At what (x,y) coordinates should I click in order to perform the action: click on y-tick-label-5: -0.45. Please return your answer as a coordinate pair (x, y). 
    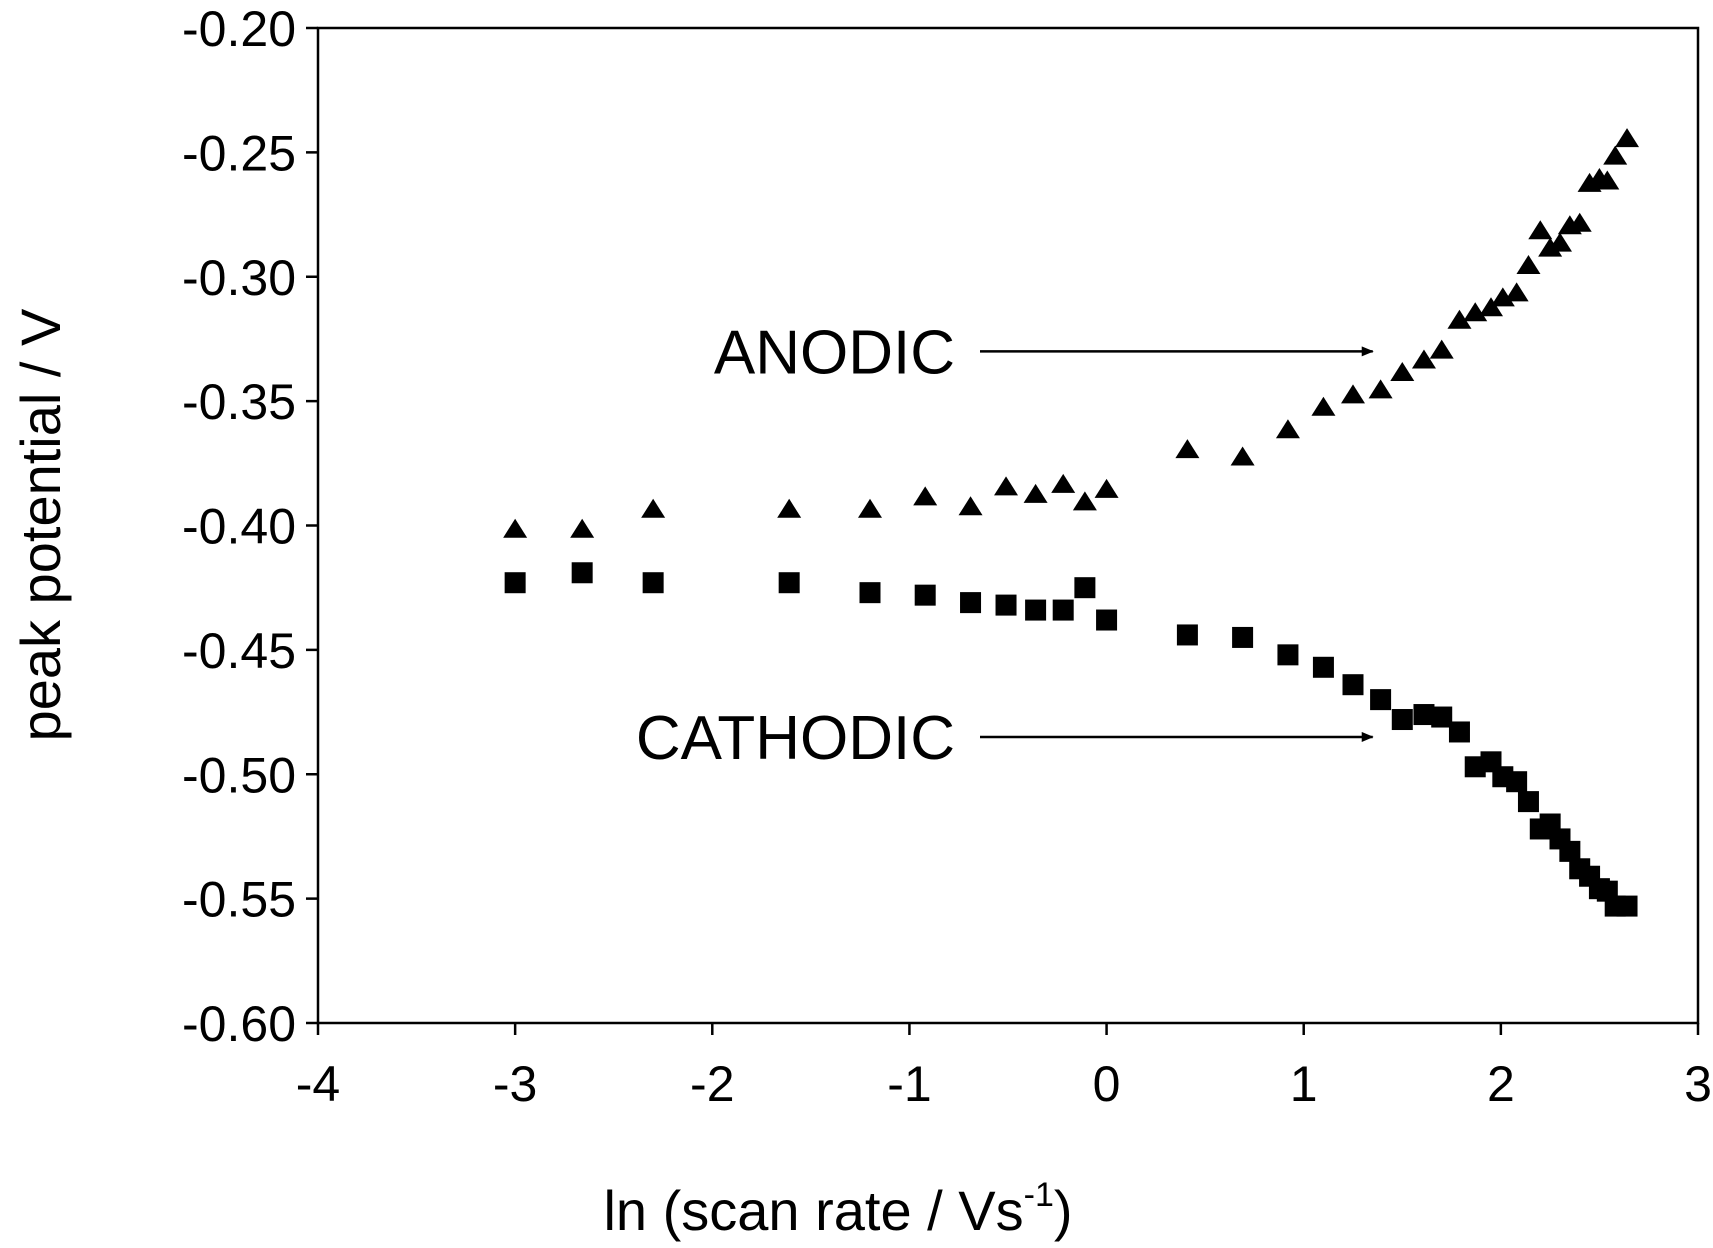
    Looking at the image, I should click on (239, 651).